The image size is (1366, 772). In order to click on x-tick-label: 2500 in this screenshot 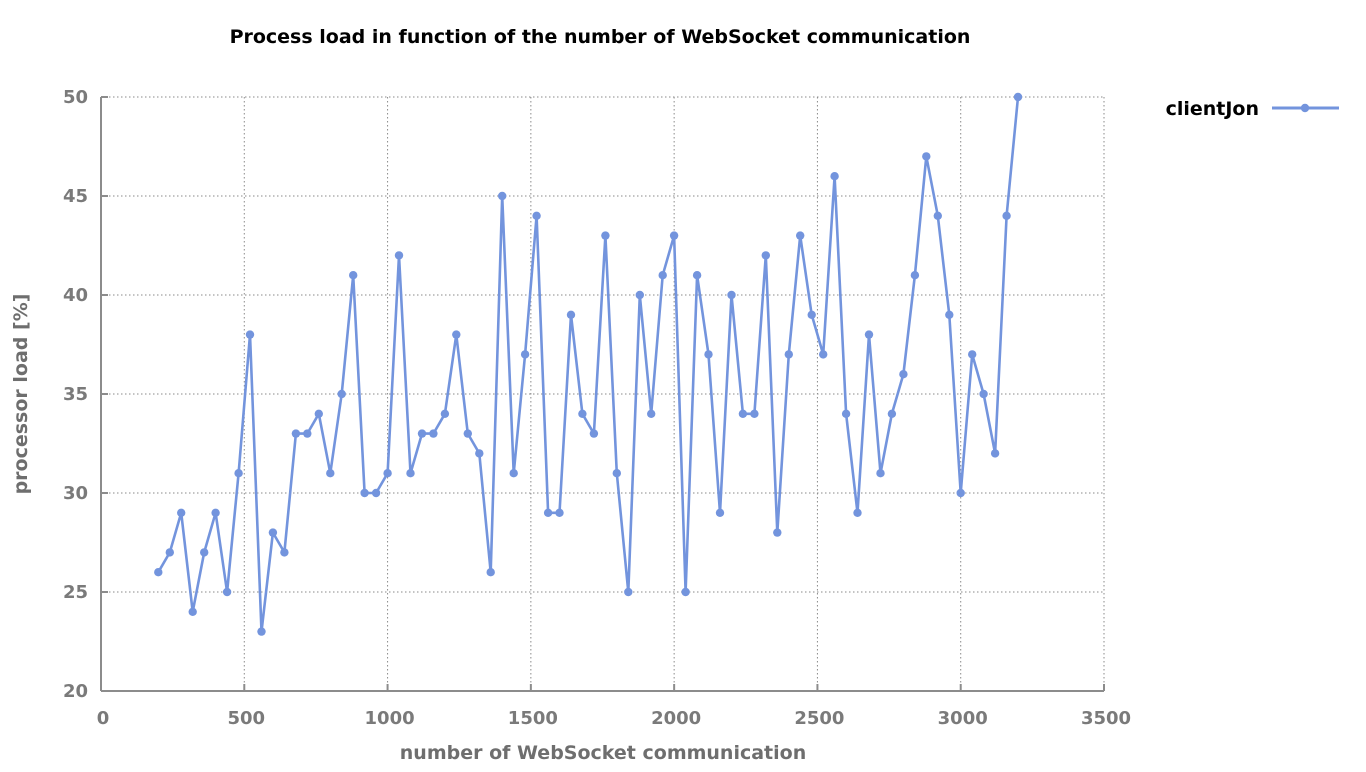, I will do `click(819, 718)`.